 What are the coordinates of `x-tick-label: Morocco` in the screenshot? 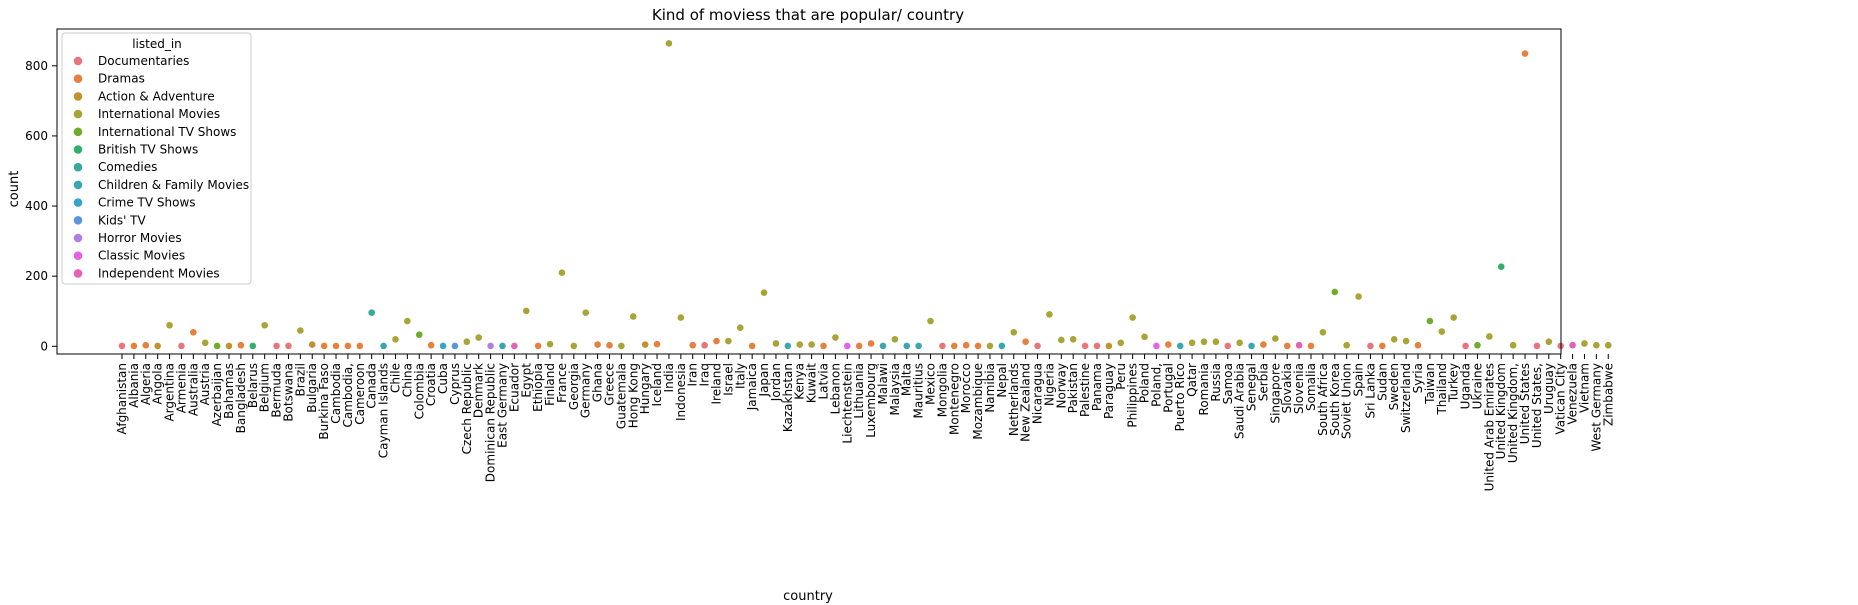 It's located at (966, 388).